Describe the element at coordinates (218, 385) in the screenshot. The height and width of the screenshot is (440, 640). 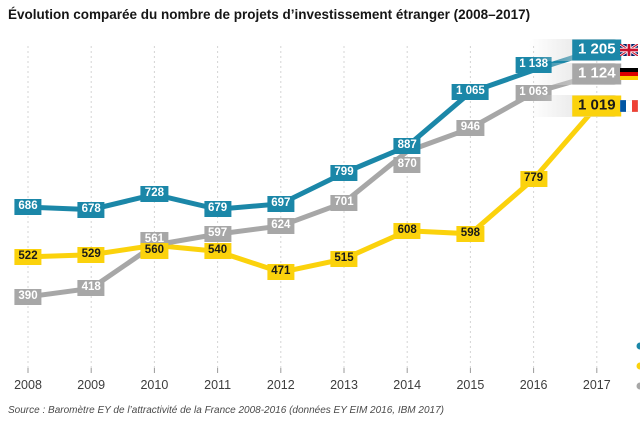
I see `x-axis-label-2011: 2011` at that location.